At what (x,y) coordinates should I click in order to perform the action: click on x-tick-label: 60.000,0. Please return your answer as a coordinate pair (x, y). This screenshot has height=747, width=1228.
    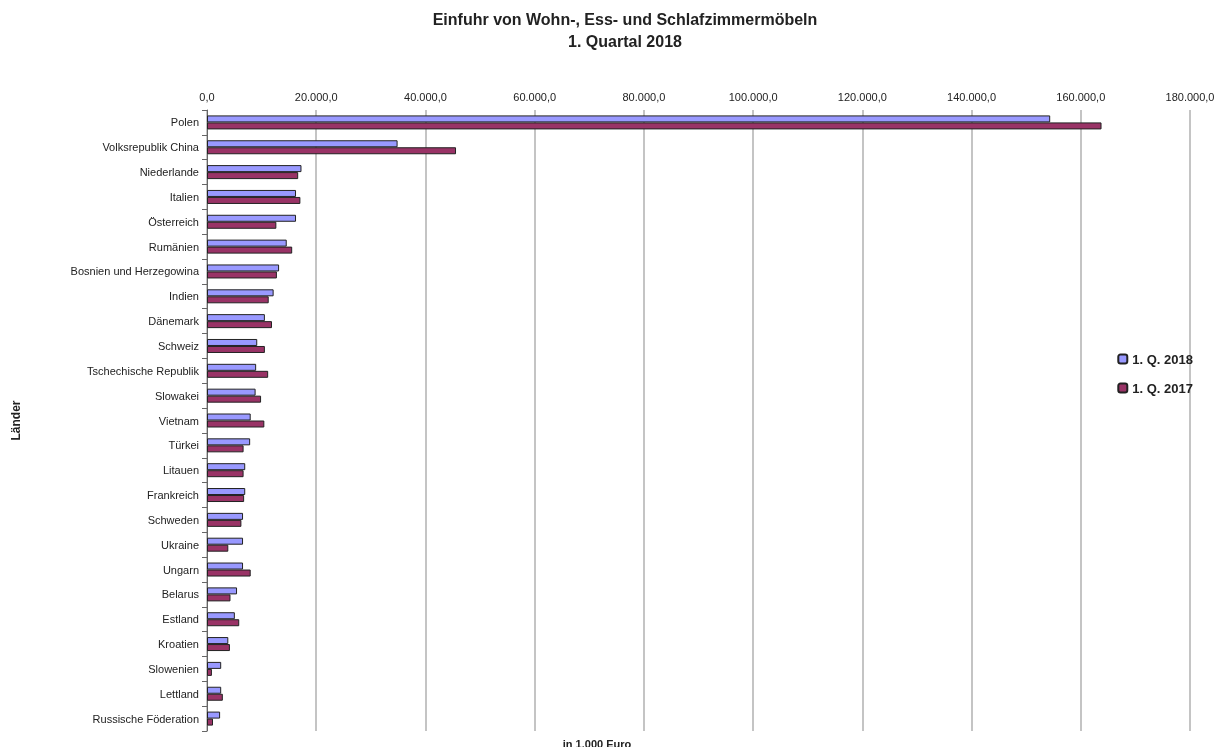
    Looking at the image, I should click on (535, 96).